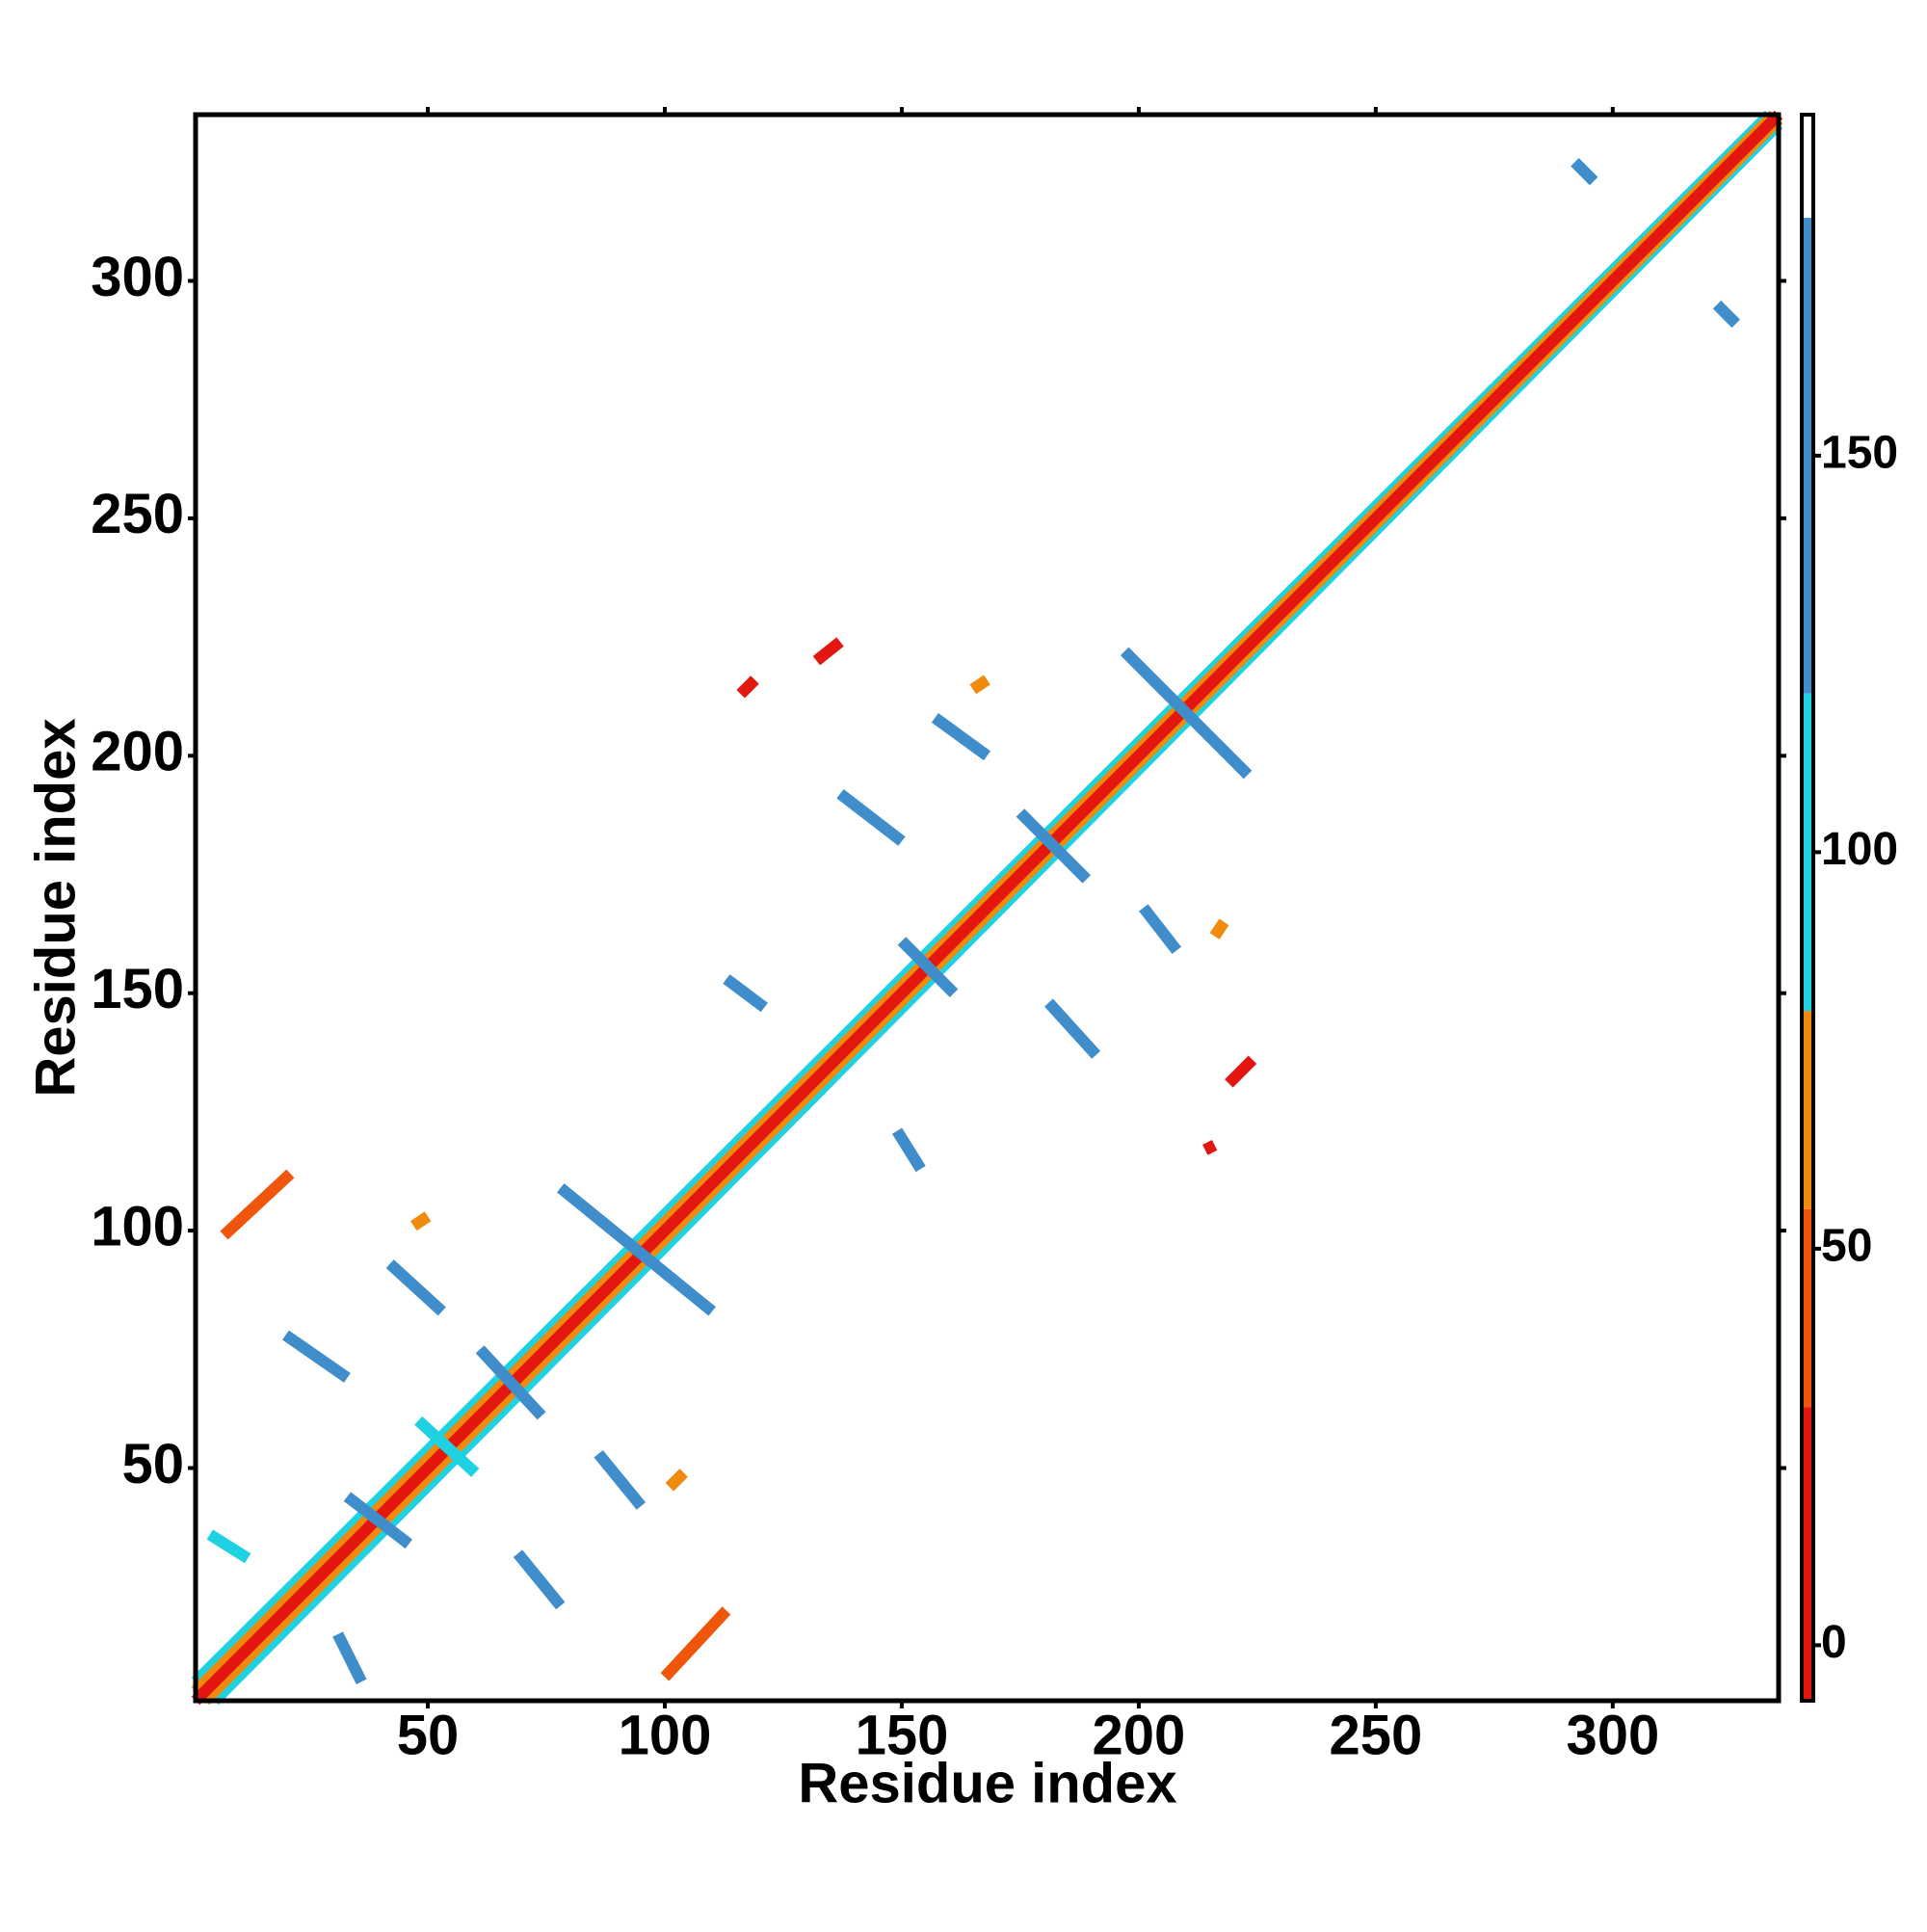  I want to click on y-tick-label: 200, so click(137, 752).